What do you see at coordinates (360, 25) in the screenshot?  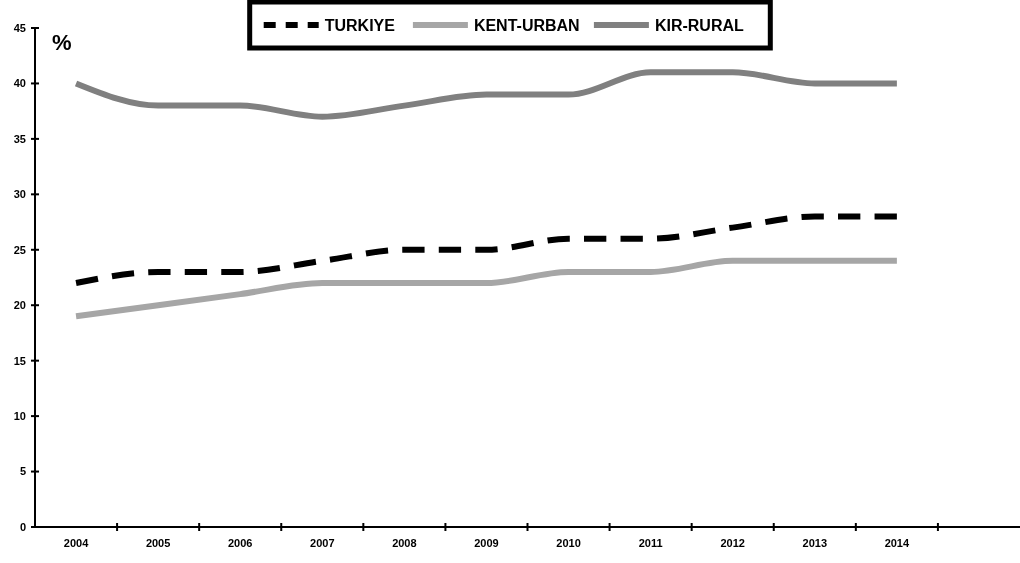 I see `legend-label: TURKIYE` at bounding box center [360, 25].